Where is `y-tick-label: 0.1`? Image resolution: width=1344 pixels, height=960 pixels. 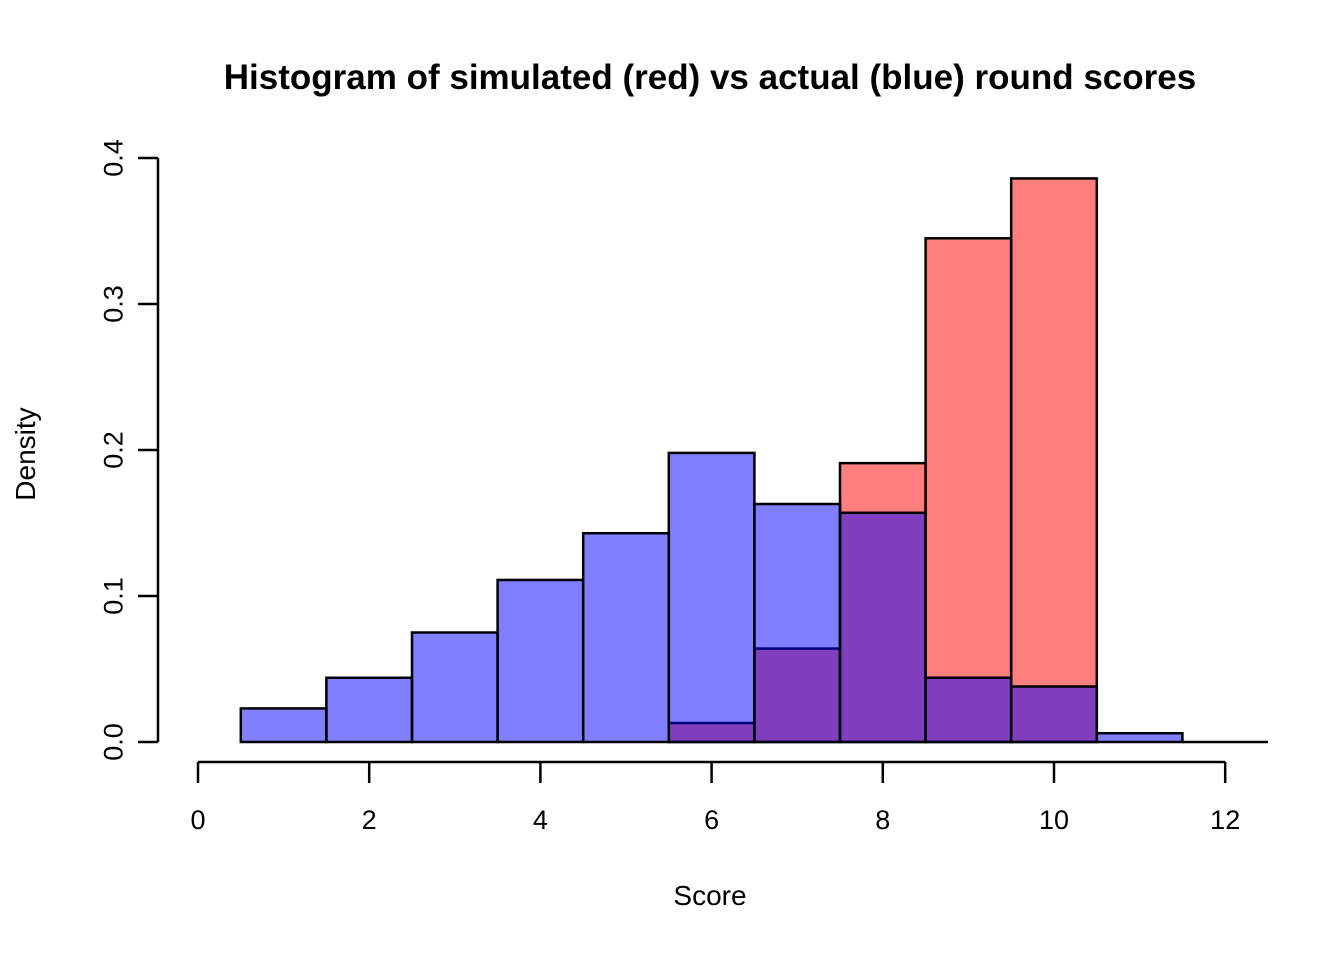 y-tick-label: 0.1 is located at coordinates (113, 596).